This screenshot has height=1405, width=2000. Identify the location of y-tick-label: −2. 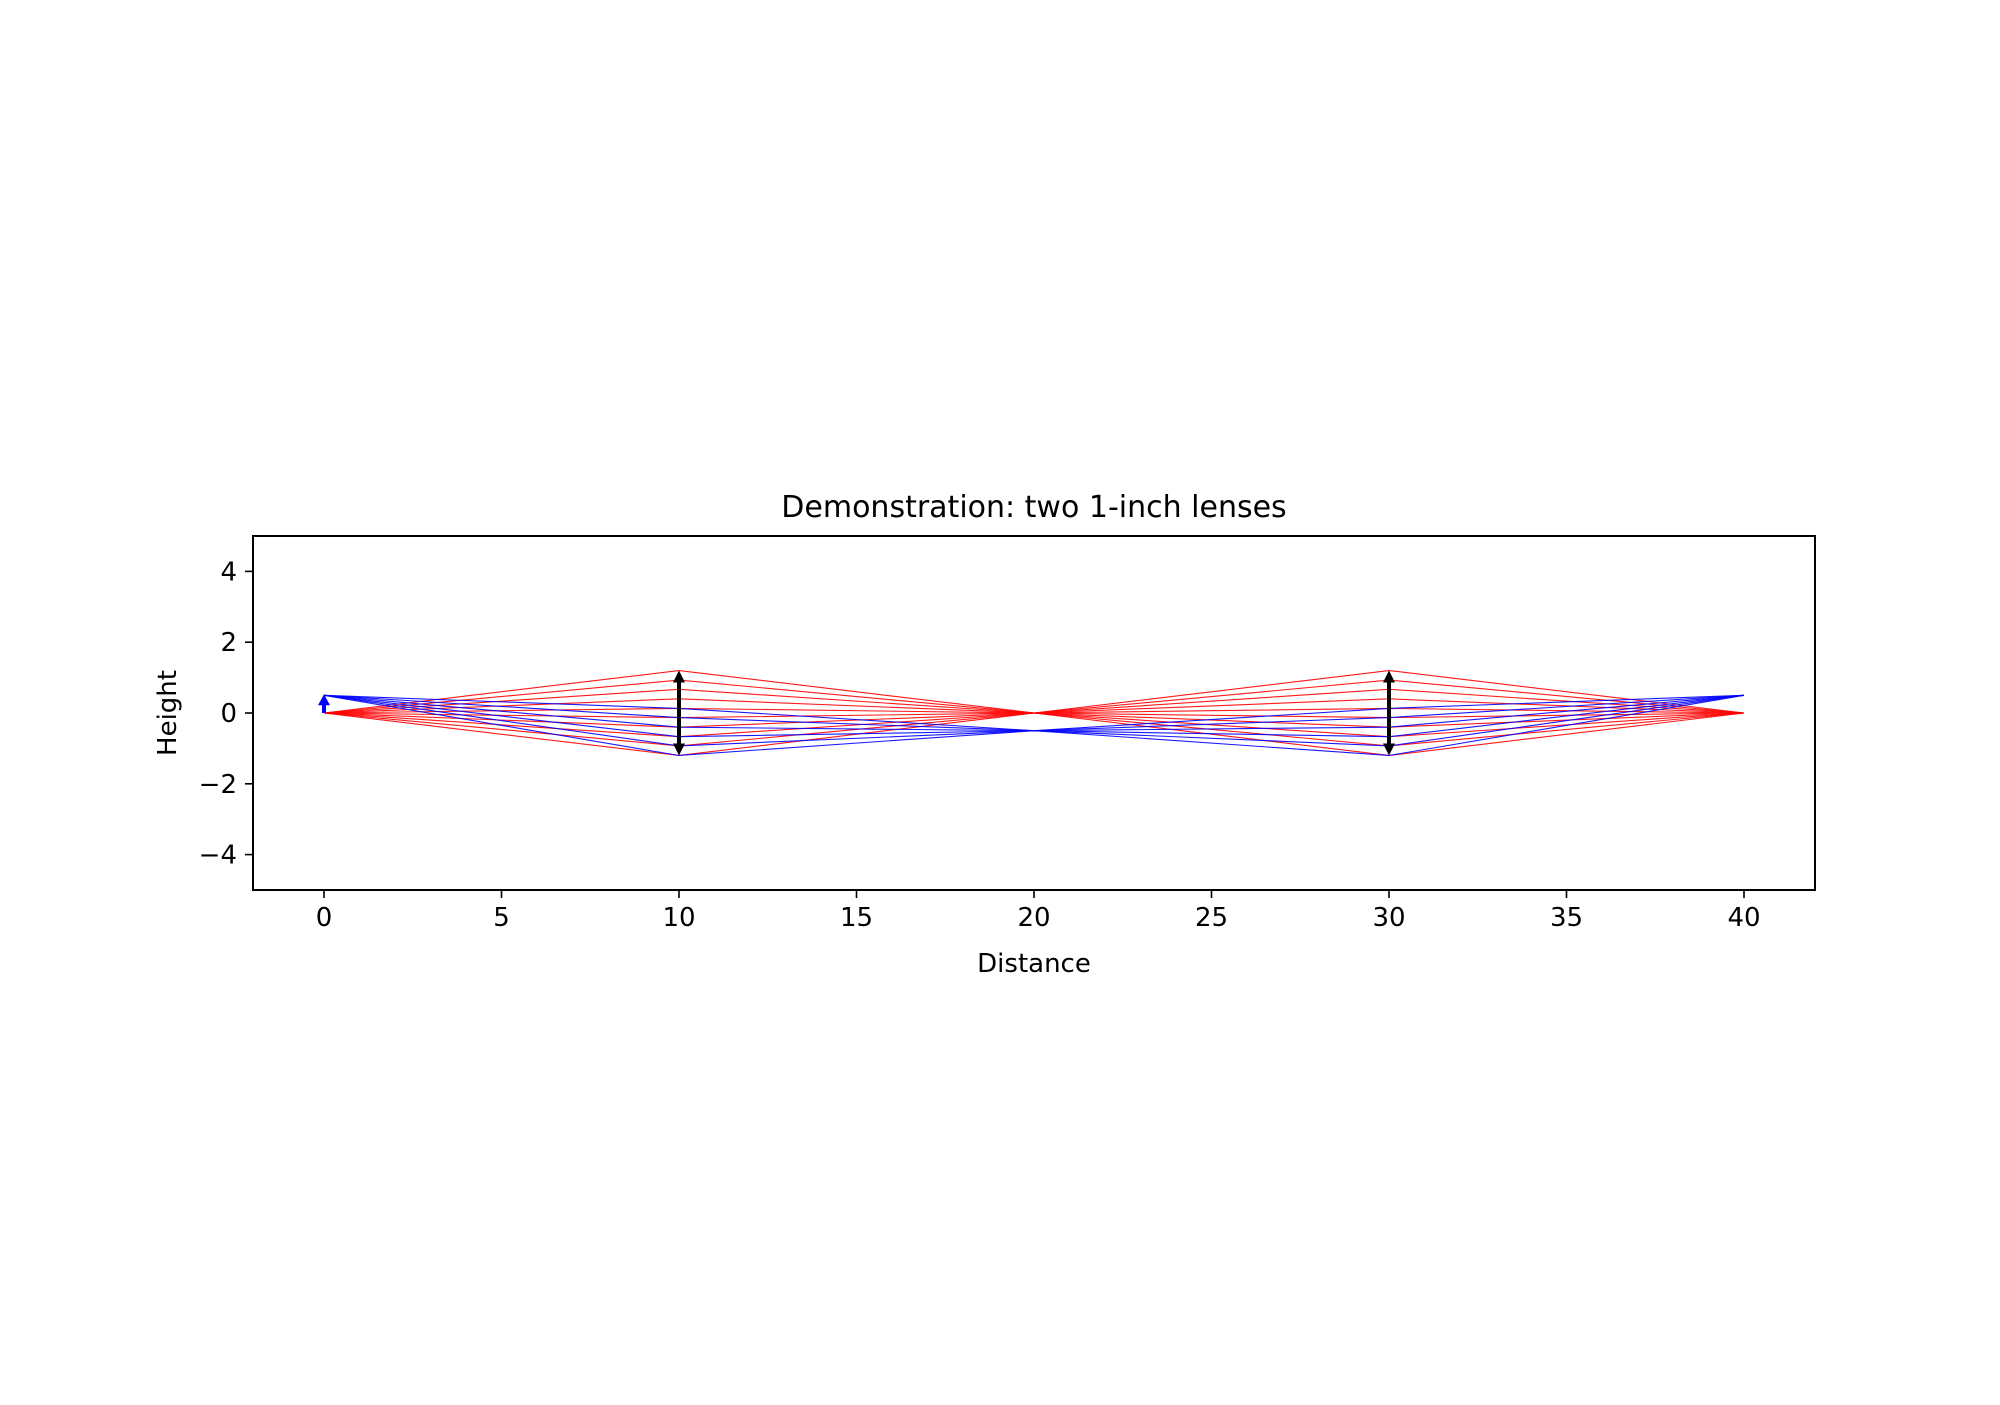
(218, 785).